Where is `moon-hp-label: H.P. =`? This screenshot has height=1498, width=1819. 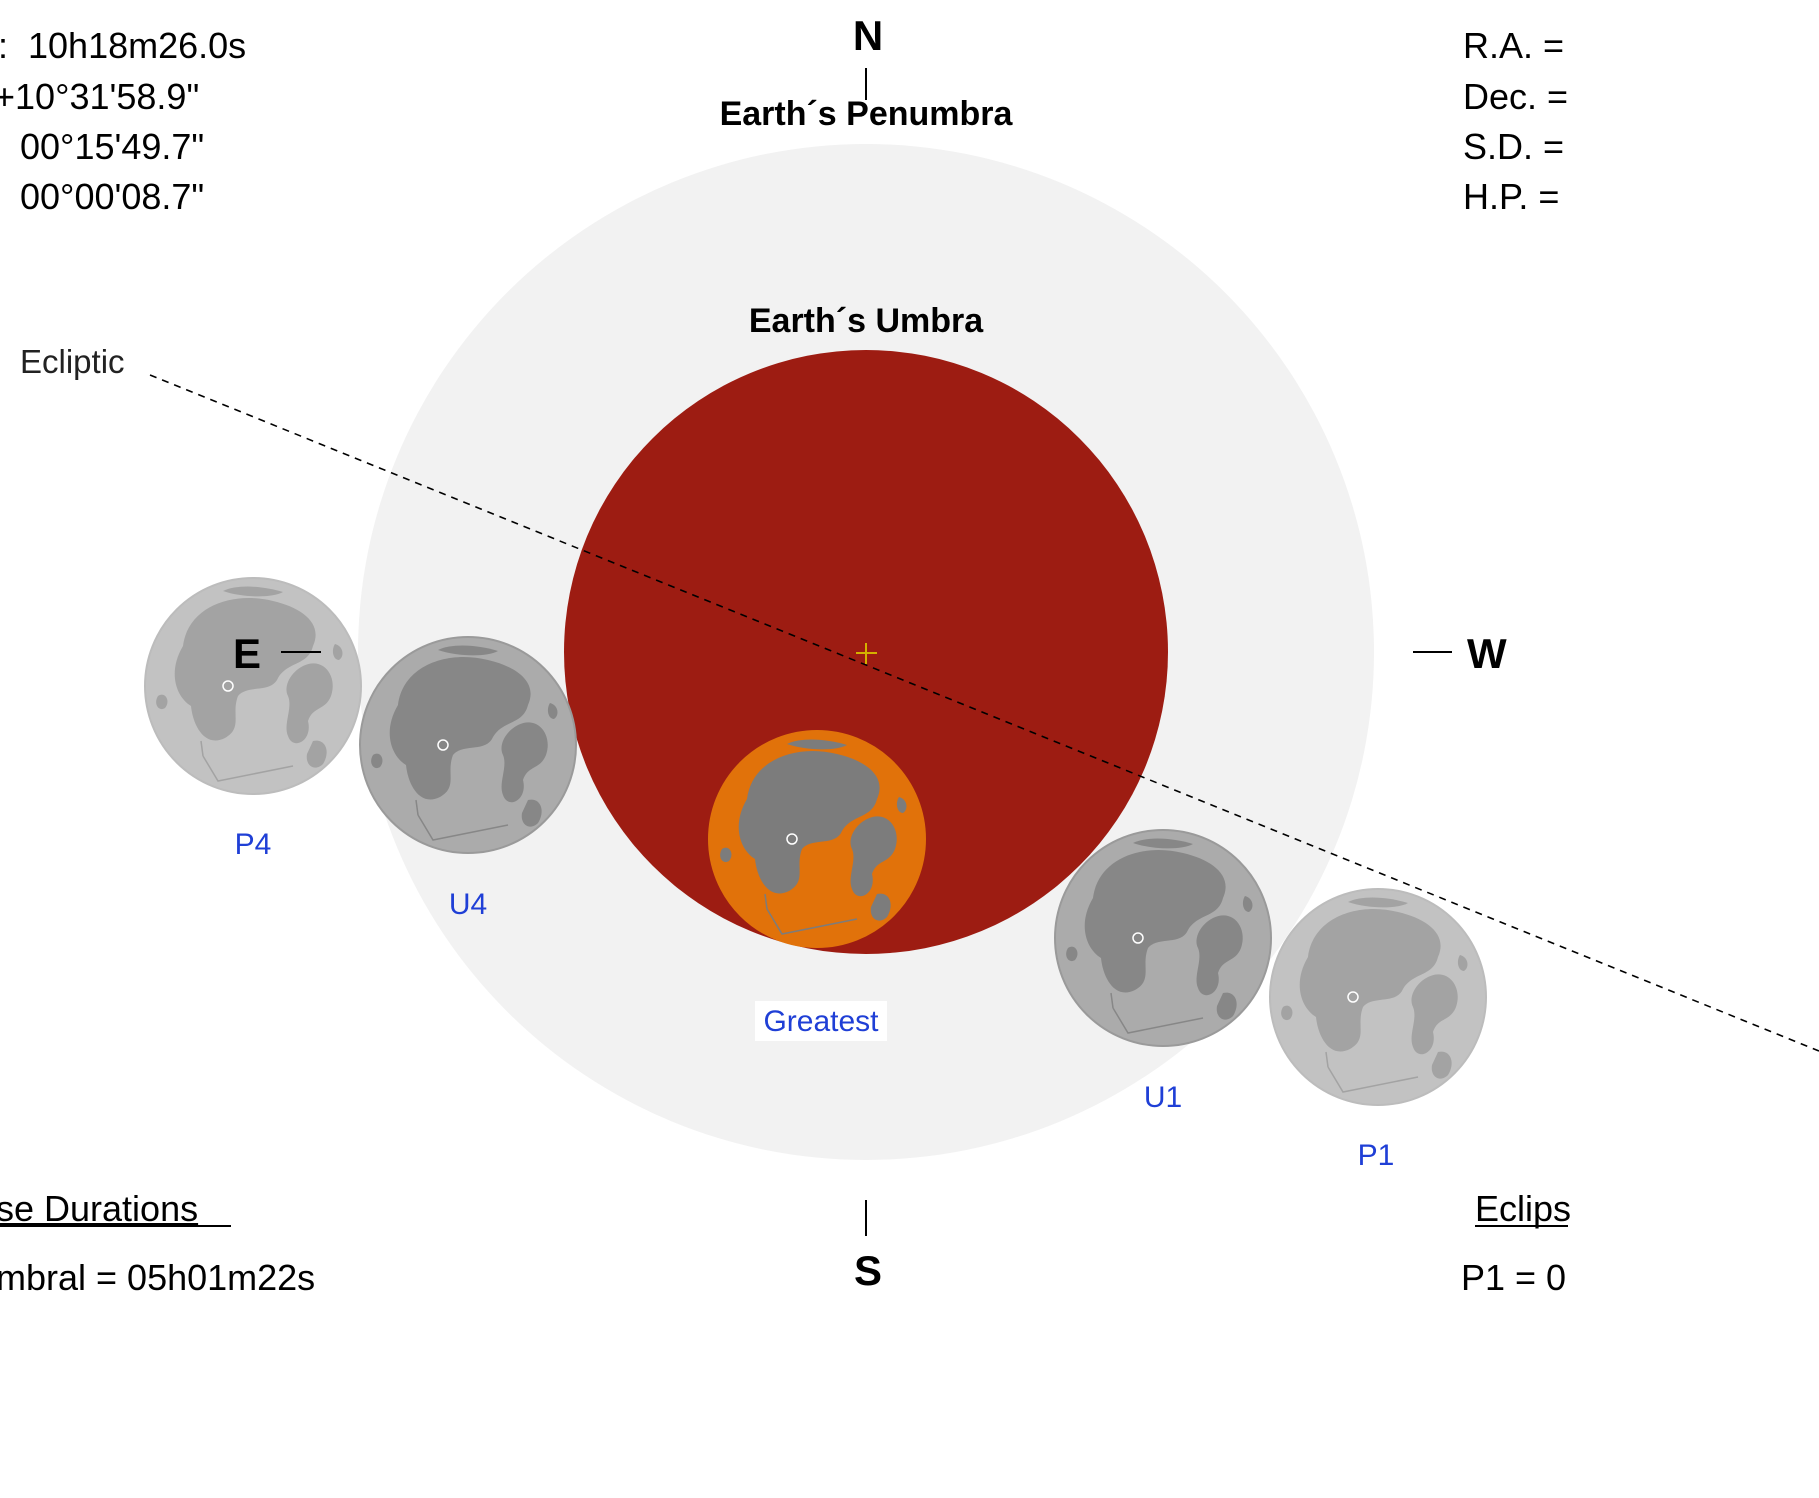 moon-hp-label: H.P. = is located at coordinates (1511, 196).